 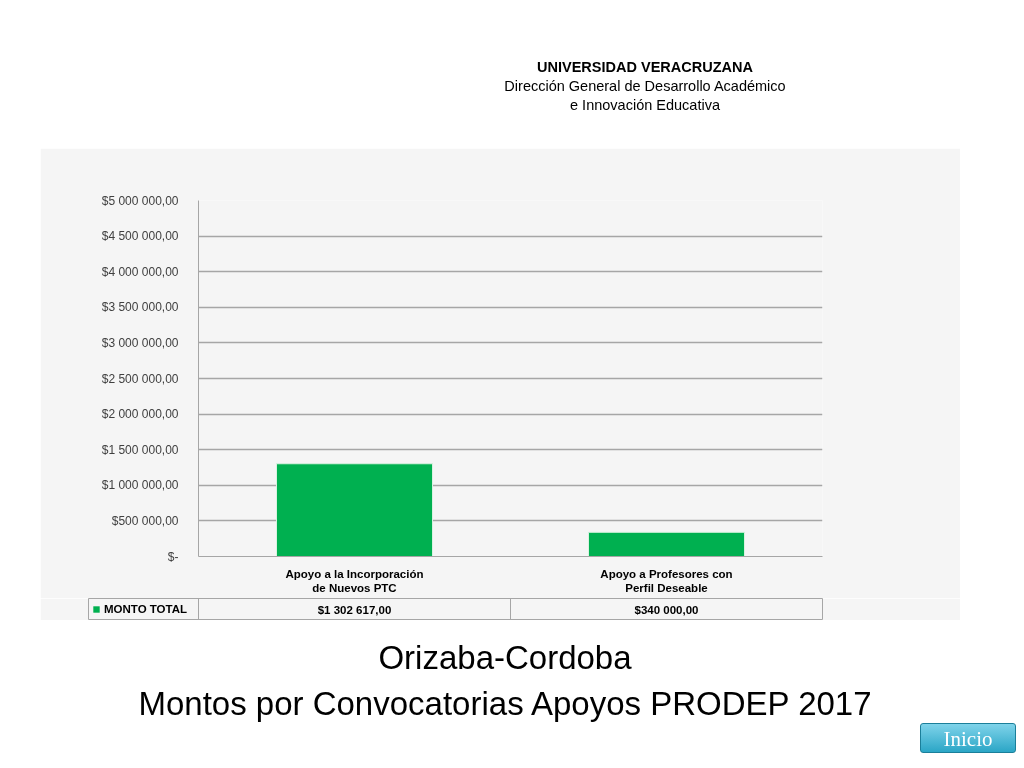 I want to click on data-label: $340 000,00, so click(x=666, y=609).